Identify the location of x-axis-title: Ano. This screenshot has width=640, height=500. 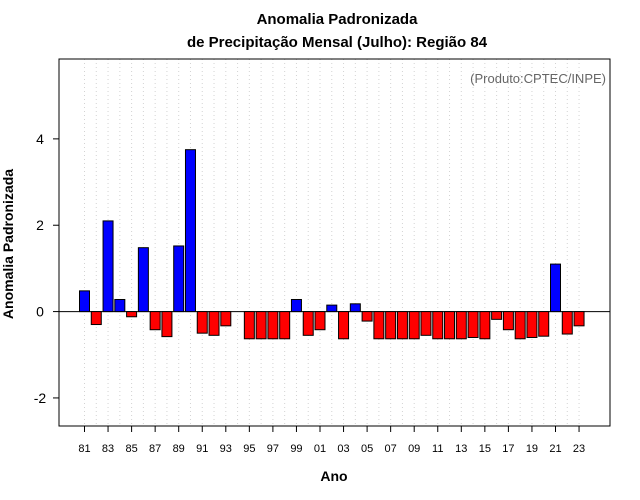
(333, 476).